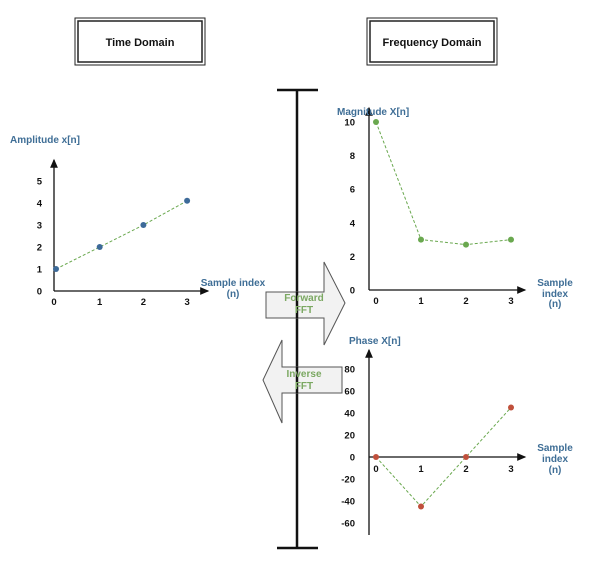 This screenshot has height=571, width=600. What do you see at coordinates (555, 470) in the screenshot?
I see `phase-x-label: (n)` at bounding box center [555, 470].